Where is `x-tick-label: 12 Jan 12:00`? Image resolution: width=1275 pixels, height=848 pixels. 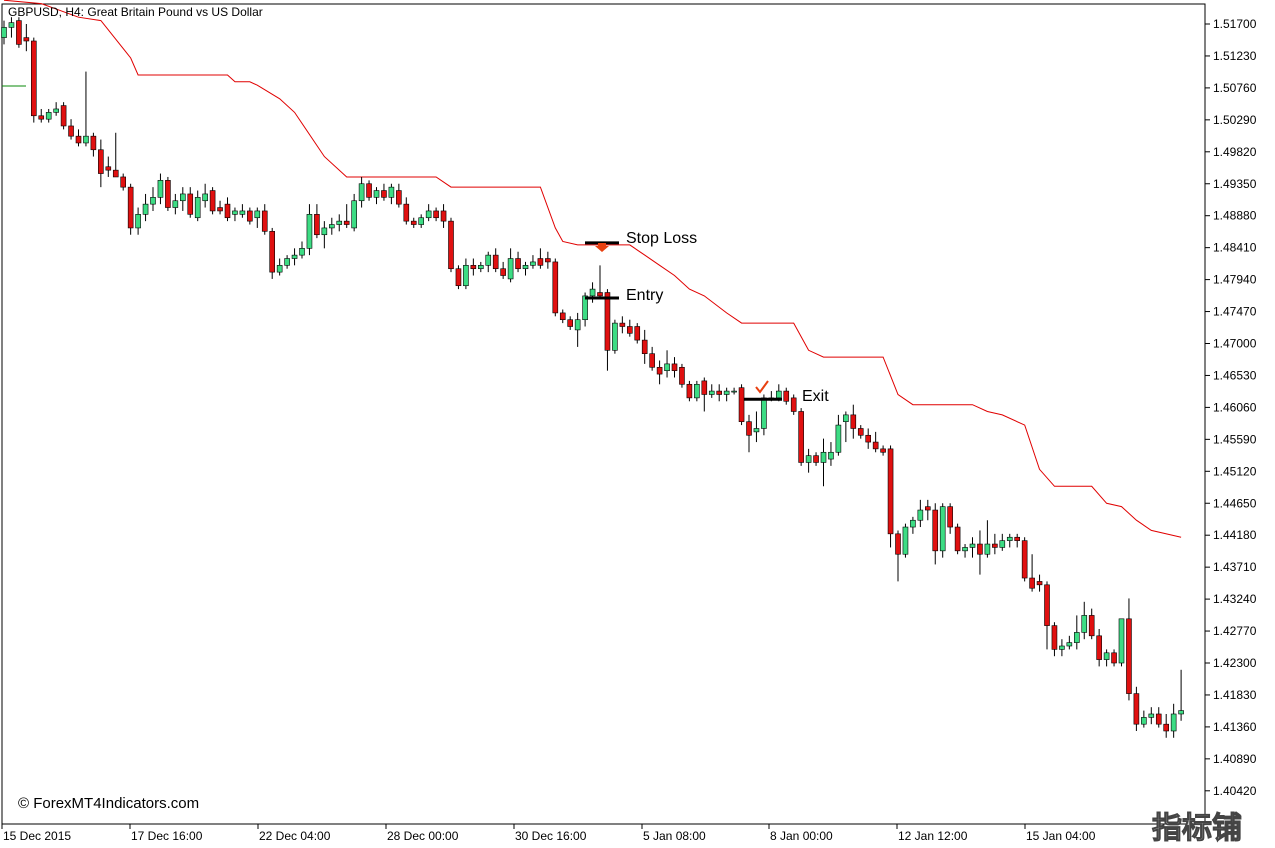 x-tick-label: 12 Jan 12:00 is located at coordinates (933, 836).